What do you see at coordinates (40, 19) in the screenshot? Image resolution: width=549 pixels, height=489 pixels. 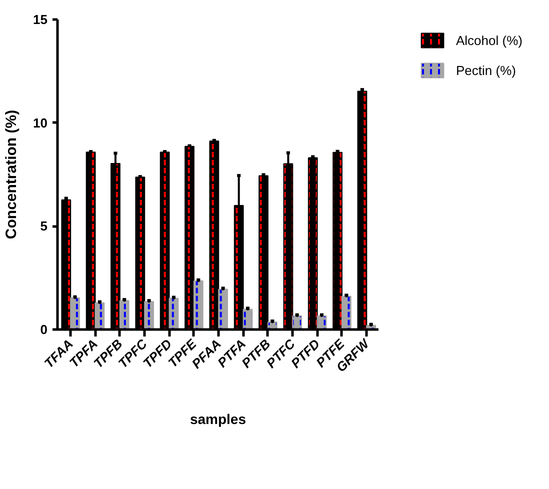 I see `y-tick-label: 15` at bounding box center [40, 19].